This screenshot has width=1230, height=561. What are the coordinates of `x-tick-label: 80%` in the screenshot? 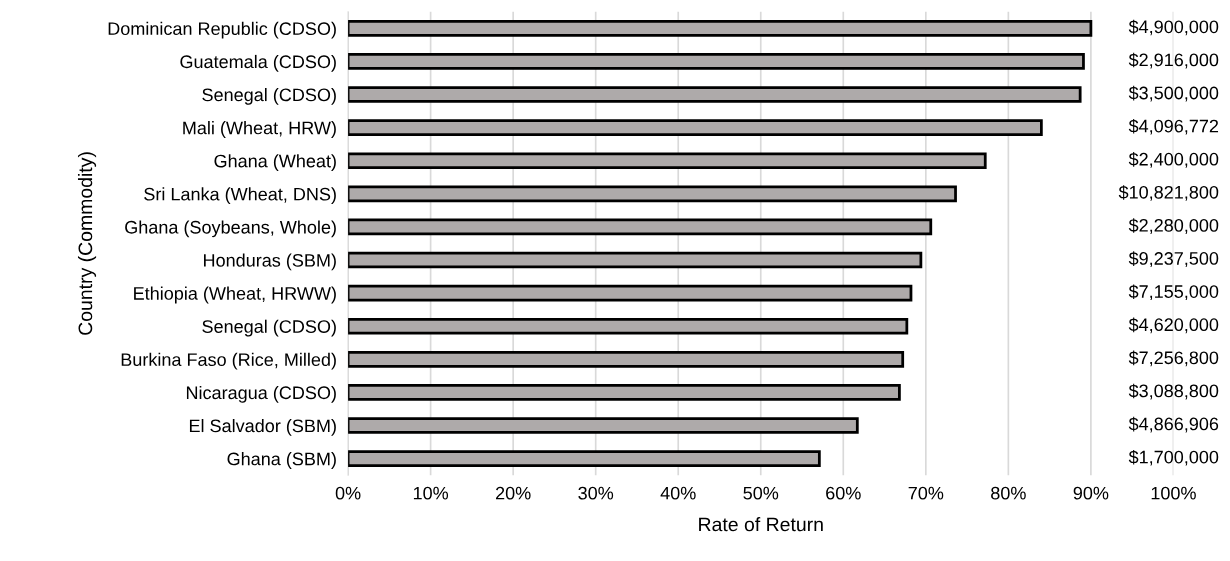 It's located at (1008, 493).